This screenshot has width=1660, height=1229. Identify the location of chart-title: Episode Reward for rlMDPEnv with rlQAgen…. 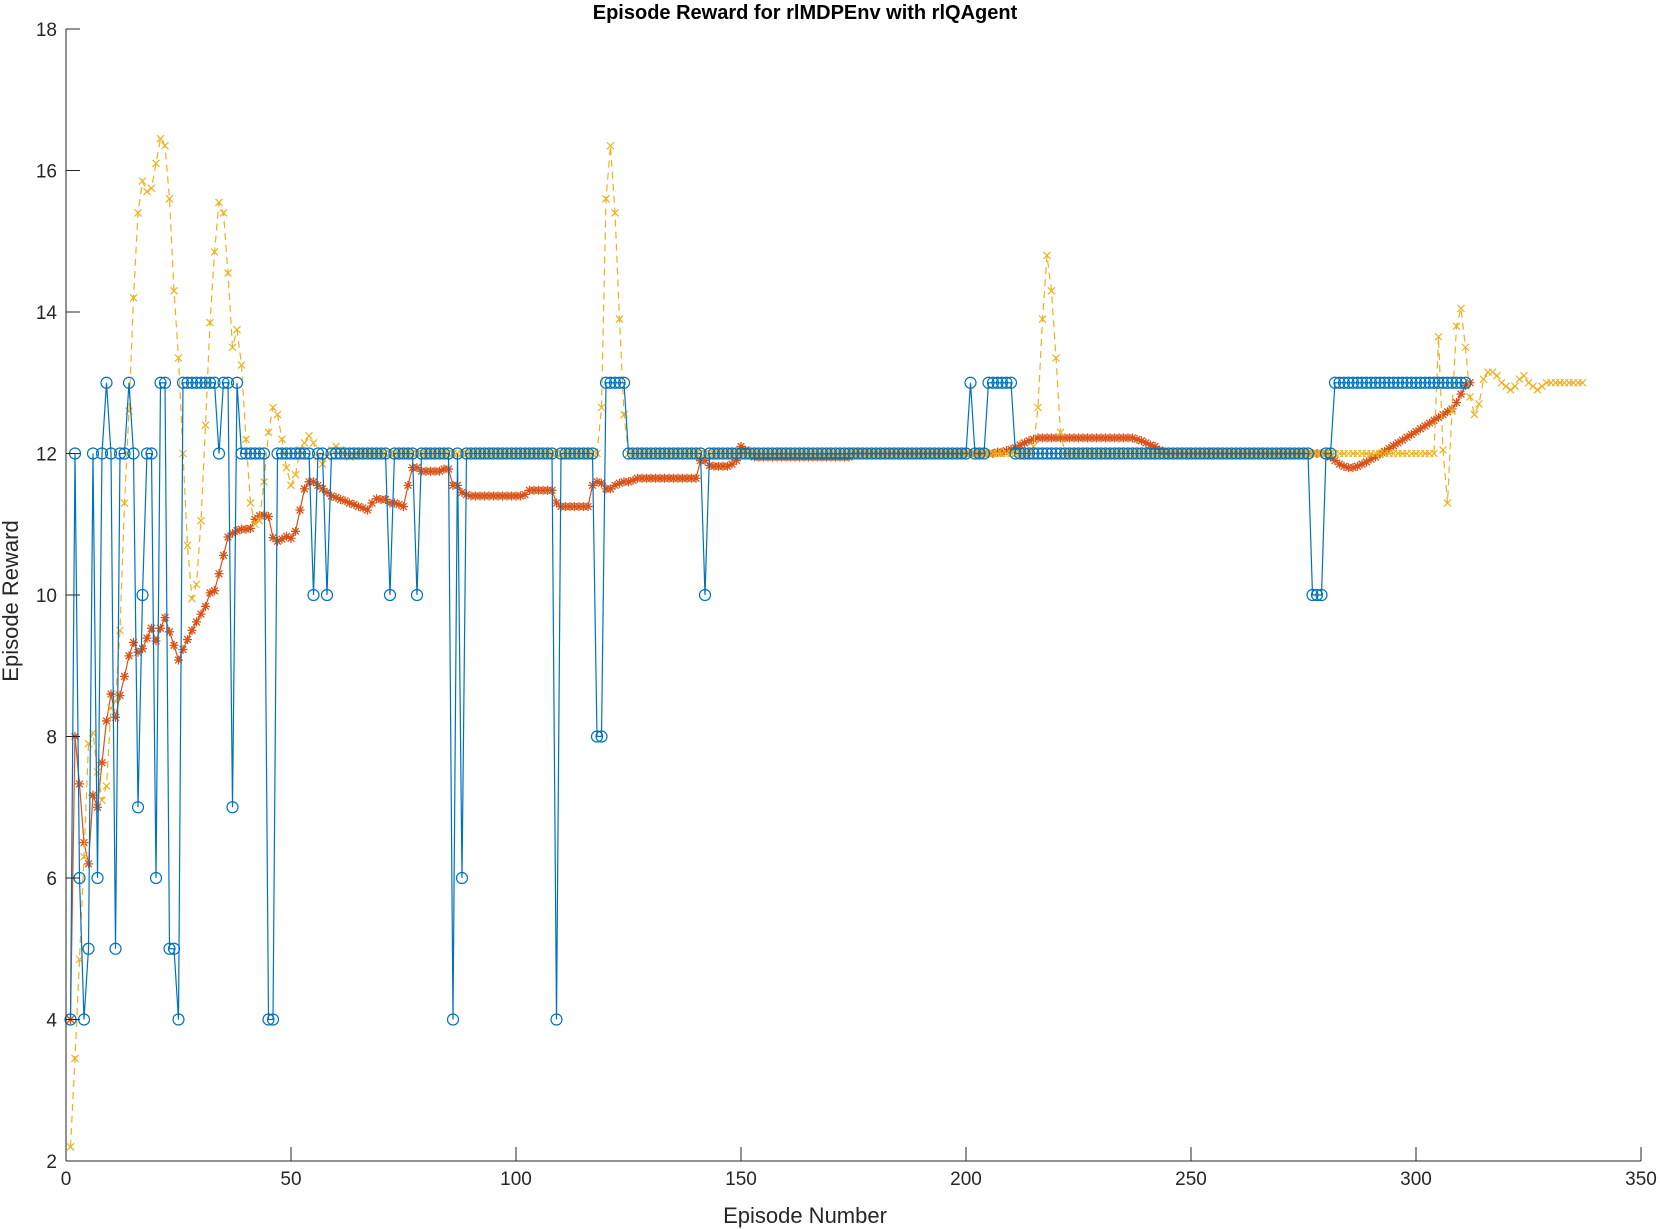
(805, 13).